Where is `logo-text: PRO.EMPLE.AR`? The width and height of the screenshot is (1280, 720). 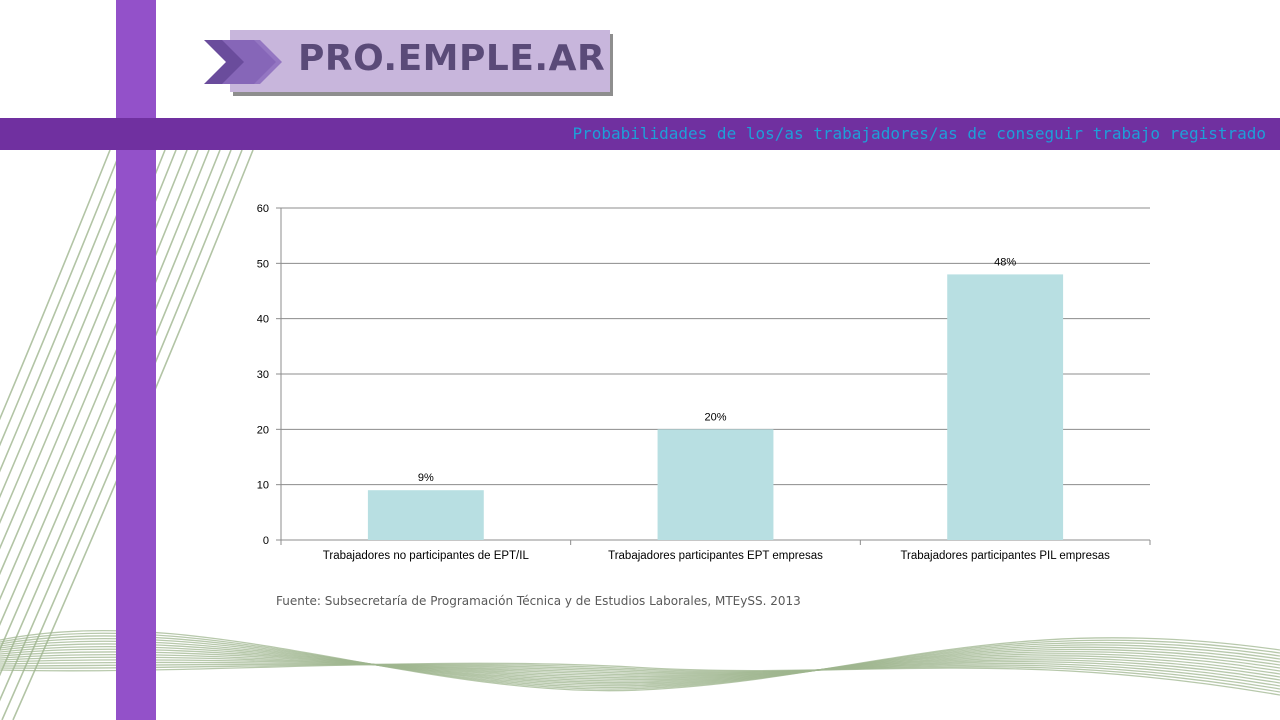 logo-text: PRO.EMPLE.AR is located at coordinates (452, 58).